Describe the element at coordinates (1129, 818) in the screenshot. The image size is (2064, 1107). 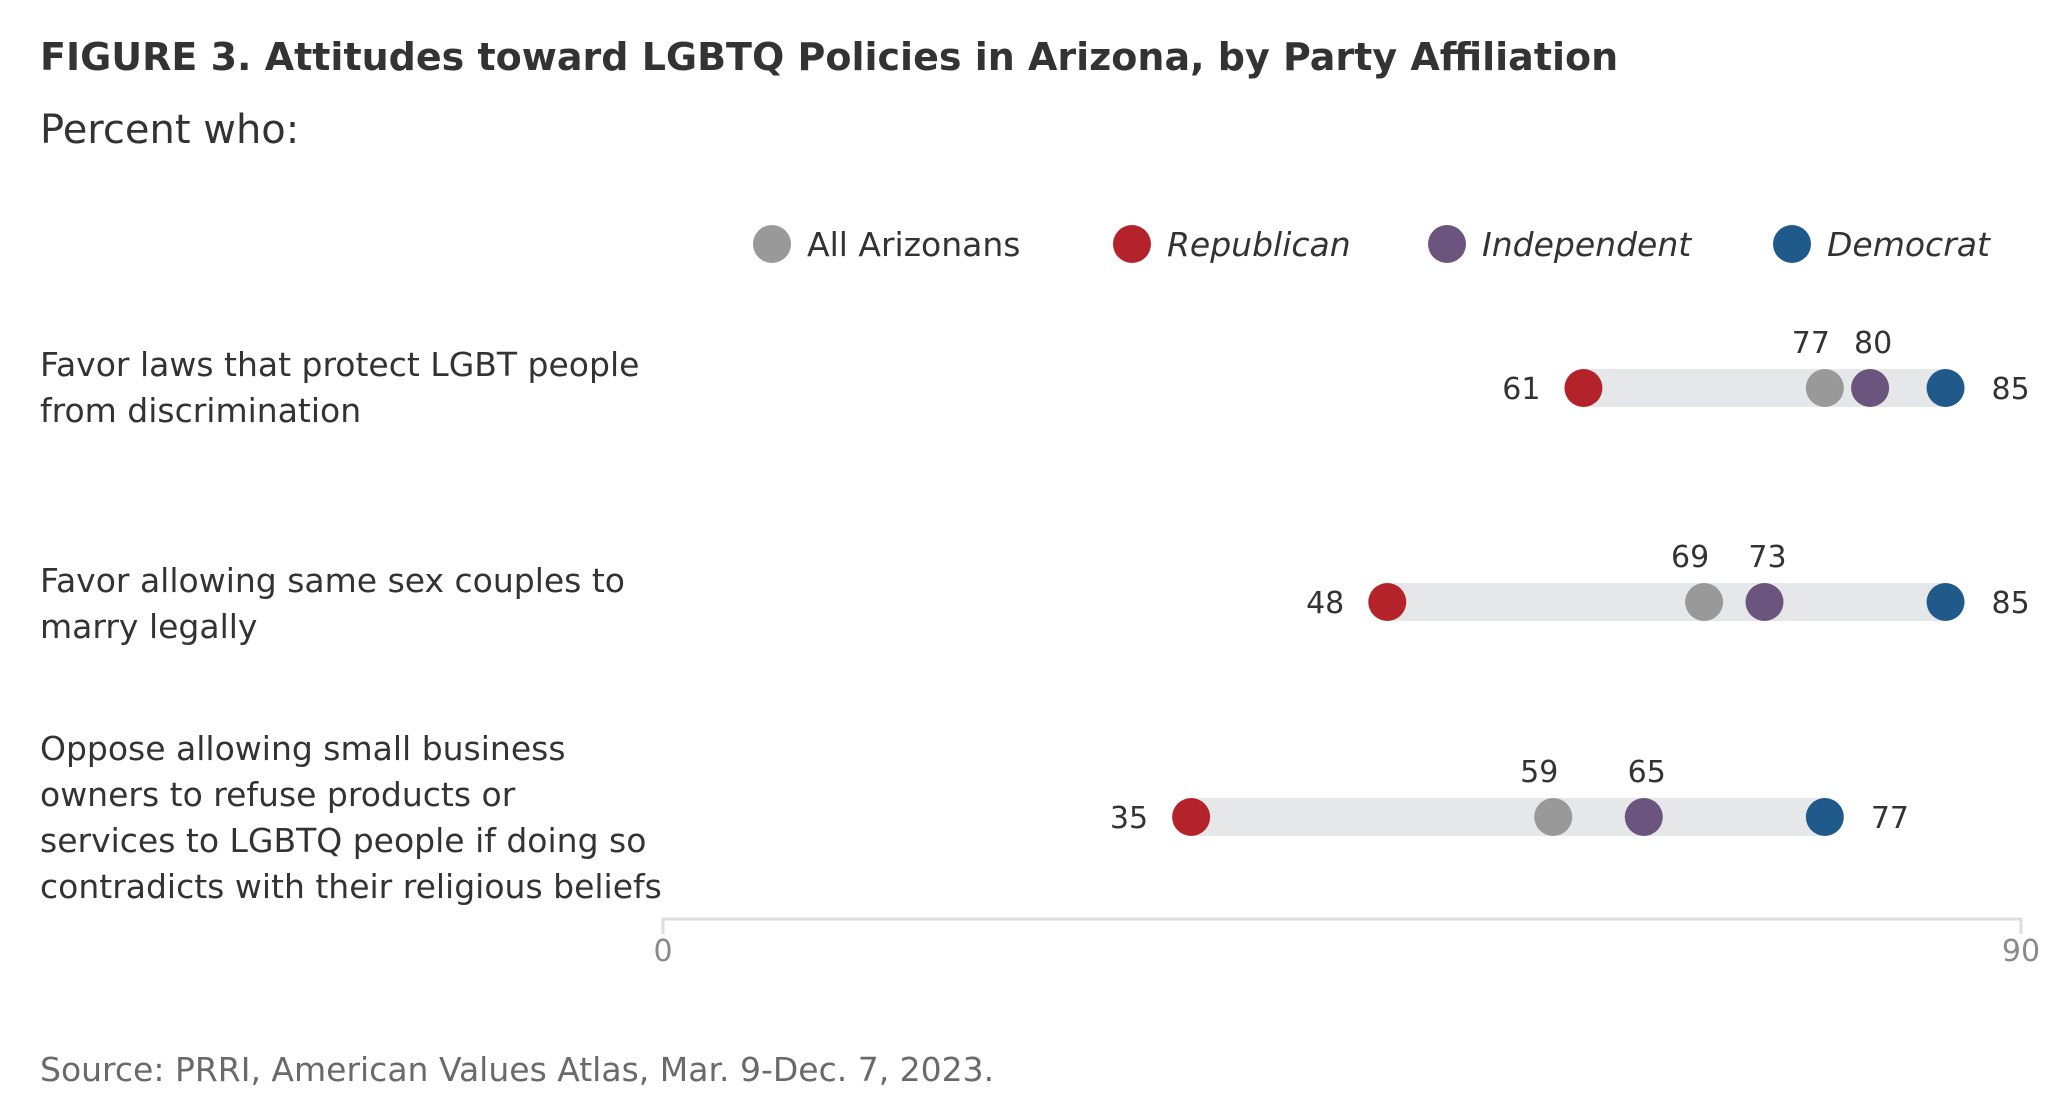
I see `value-label-republican: 35` at that location.